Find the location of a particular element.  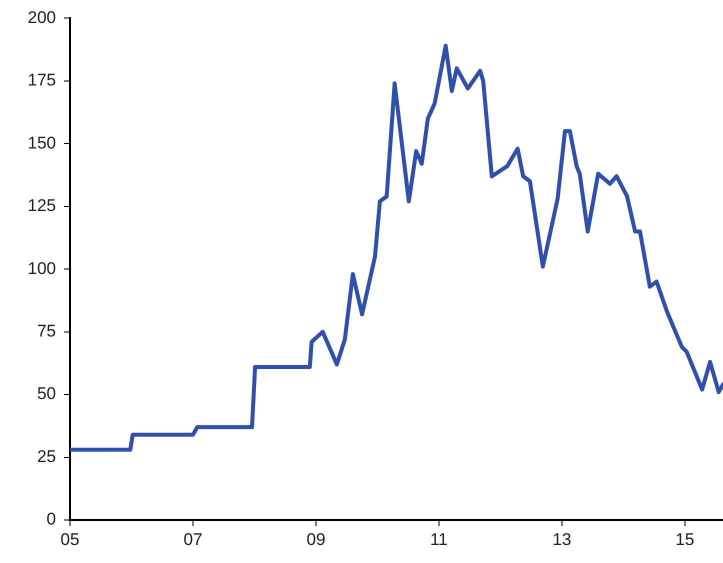

y-tick-label: 0 is located at coordinates (51, 519).